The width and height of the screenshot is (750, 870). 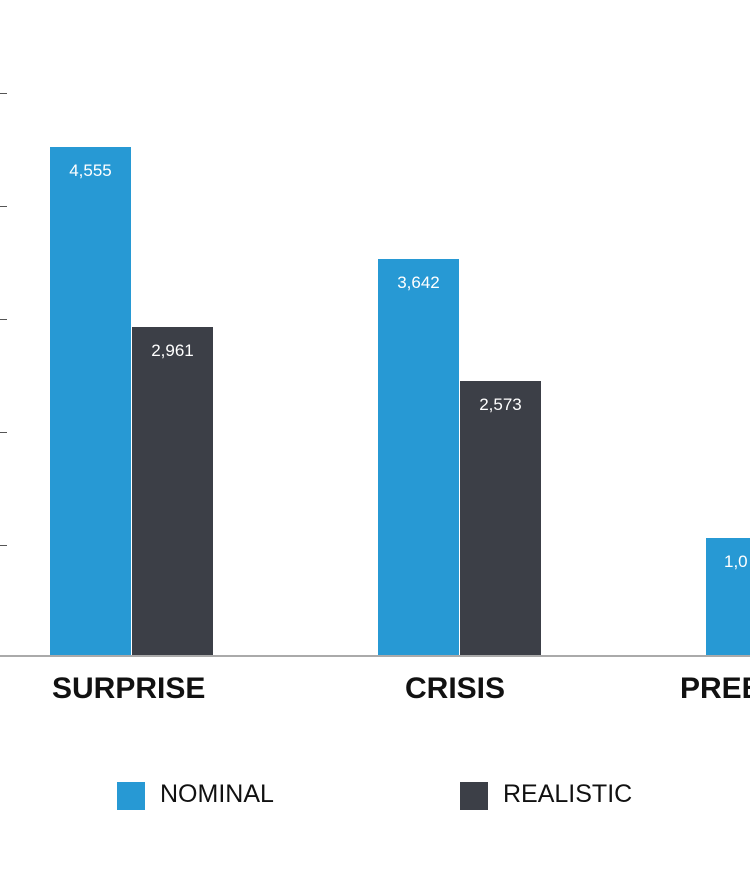 What do you see at coordinates (715, 688) in the screenshot?
I see `category-label-preb: PREB` at bounding box center [715, 688].